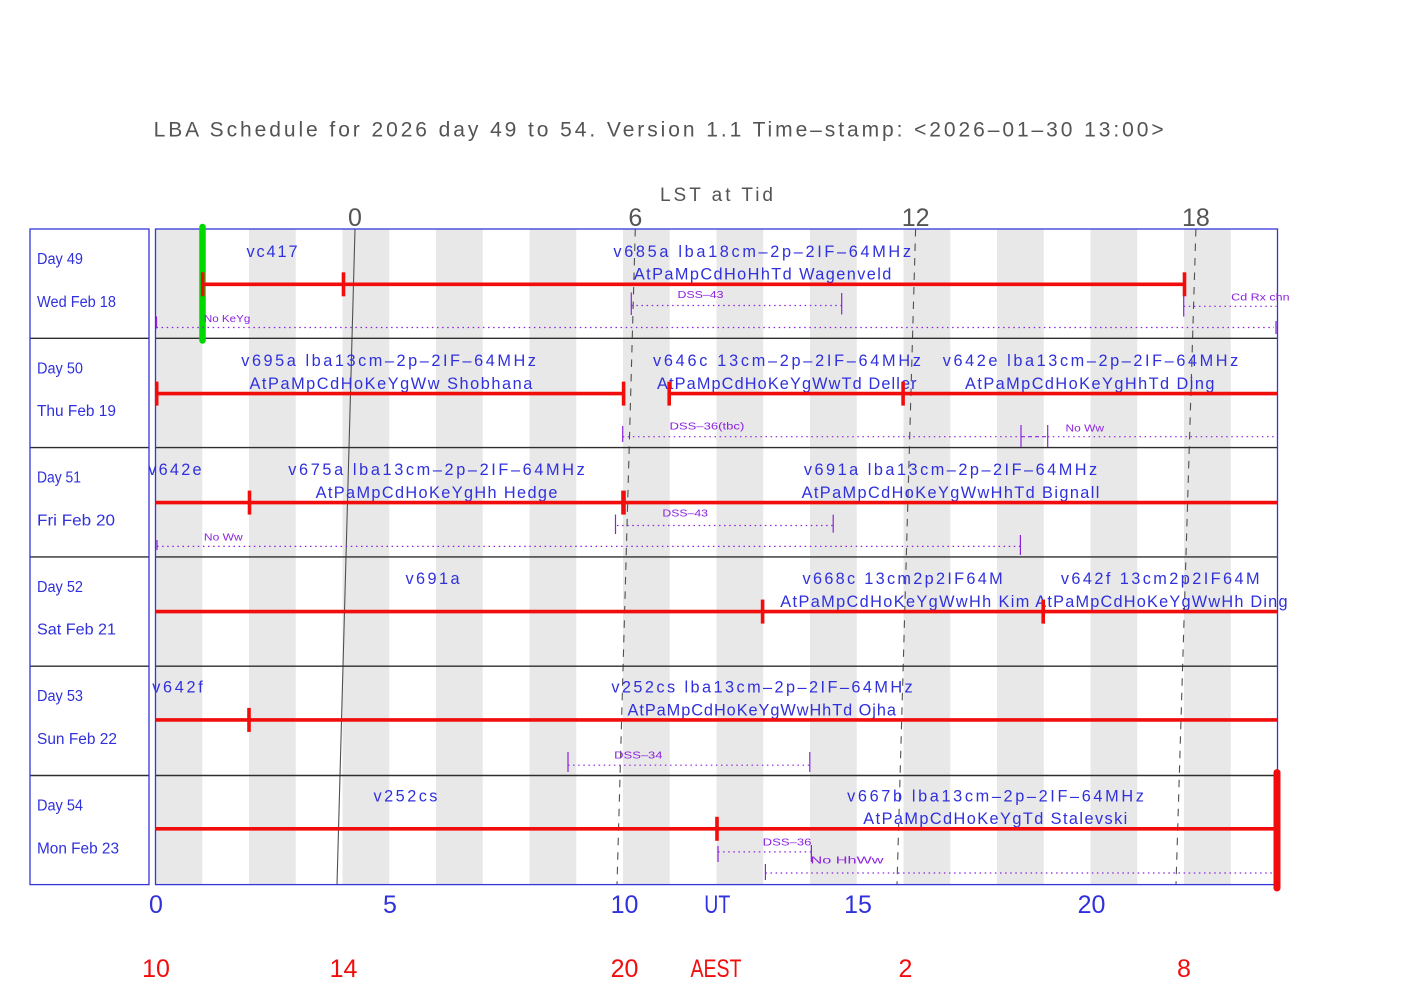  Describe the element at coordinates (436, 470) in the screenshot. I see `svg-text: v675a lba13cm–2p–2IF–64MHz` at that location.